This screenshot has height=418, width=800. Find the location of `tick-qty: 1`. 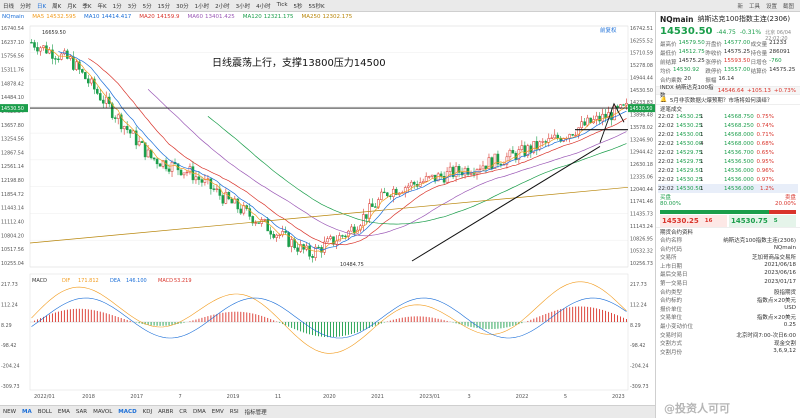

tick-qty: 1 is located at coordinates (702, 188).